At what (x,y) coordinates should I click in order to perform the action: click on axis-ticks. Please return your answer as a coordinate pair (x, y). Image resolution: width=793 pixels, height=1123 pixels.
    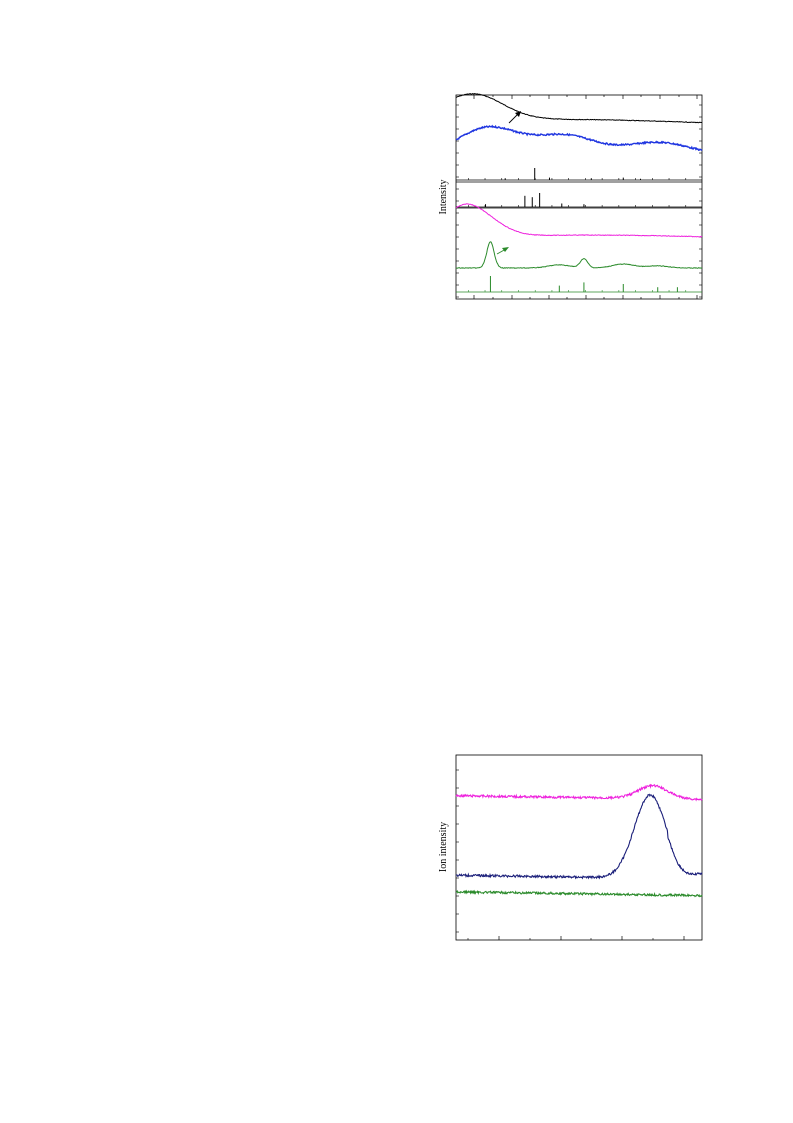
    Looking at the image, I should click on (570, 854).